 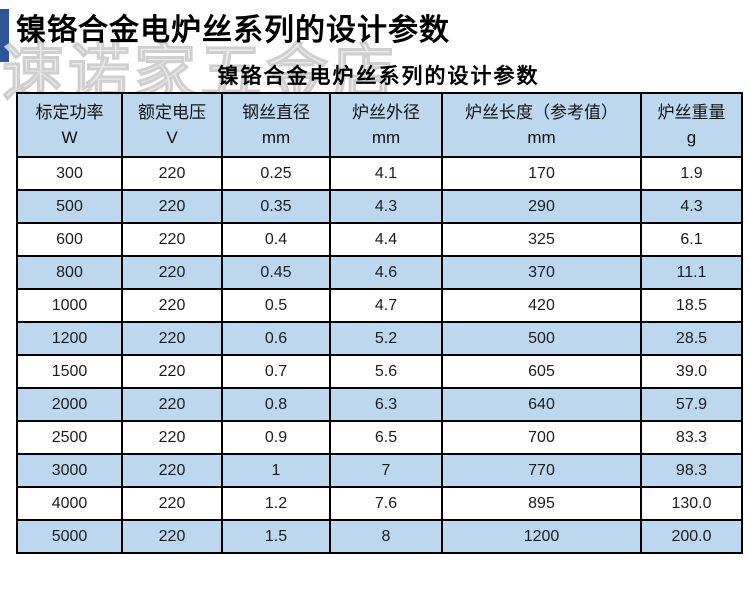 I want to click on table-row: 2000 220 0.8 6.3 640 57.9, so click(x=379, y=404).